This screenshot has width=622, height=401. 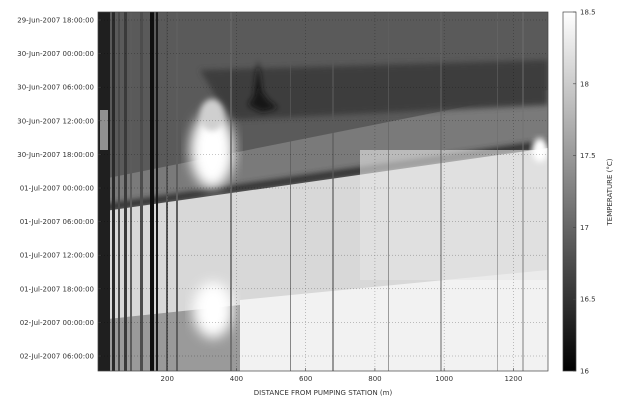 What do you see at coordinates (374, 379) in the screenshot?
I see `x-tick-label: 800` at bounding box center [374, 379].